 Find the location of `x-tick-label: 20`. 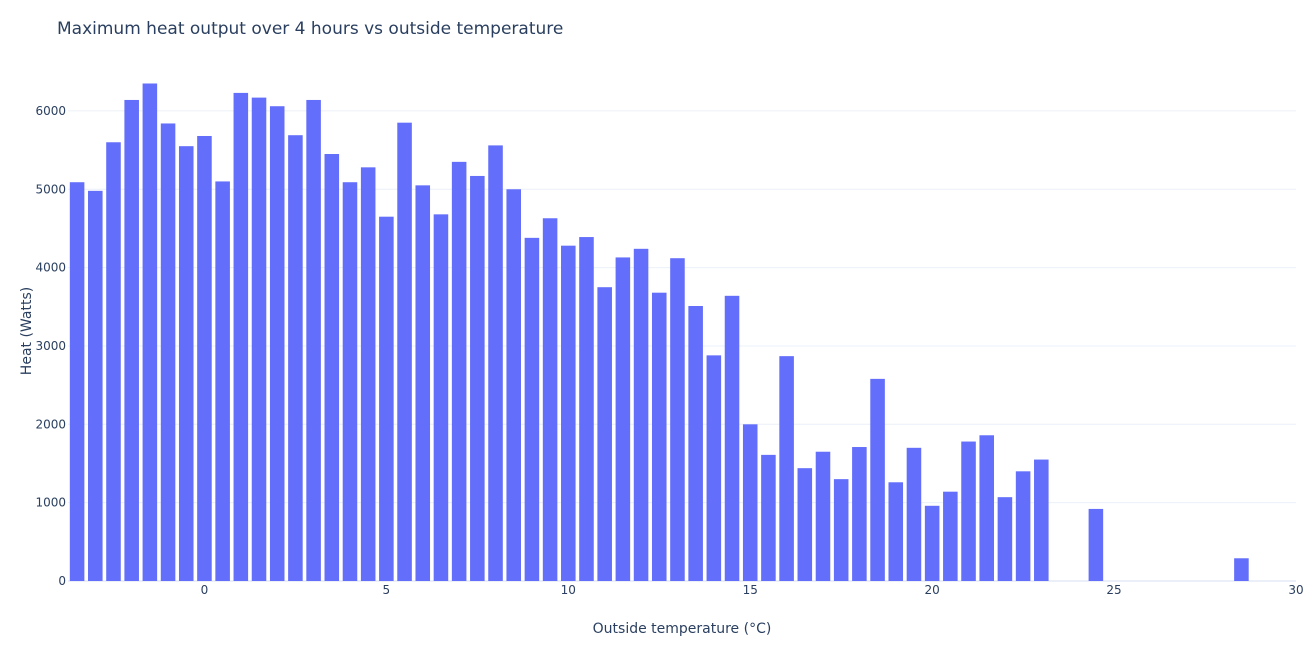

x-tick-label: 20 is located at coordinates (932, 590).